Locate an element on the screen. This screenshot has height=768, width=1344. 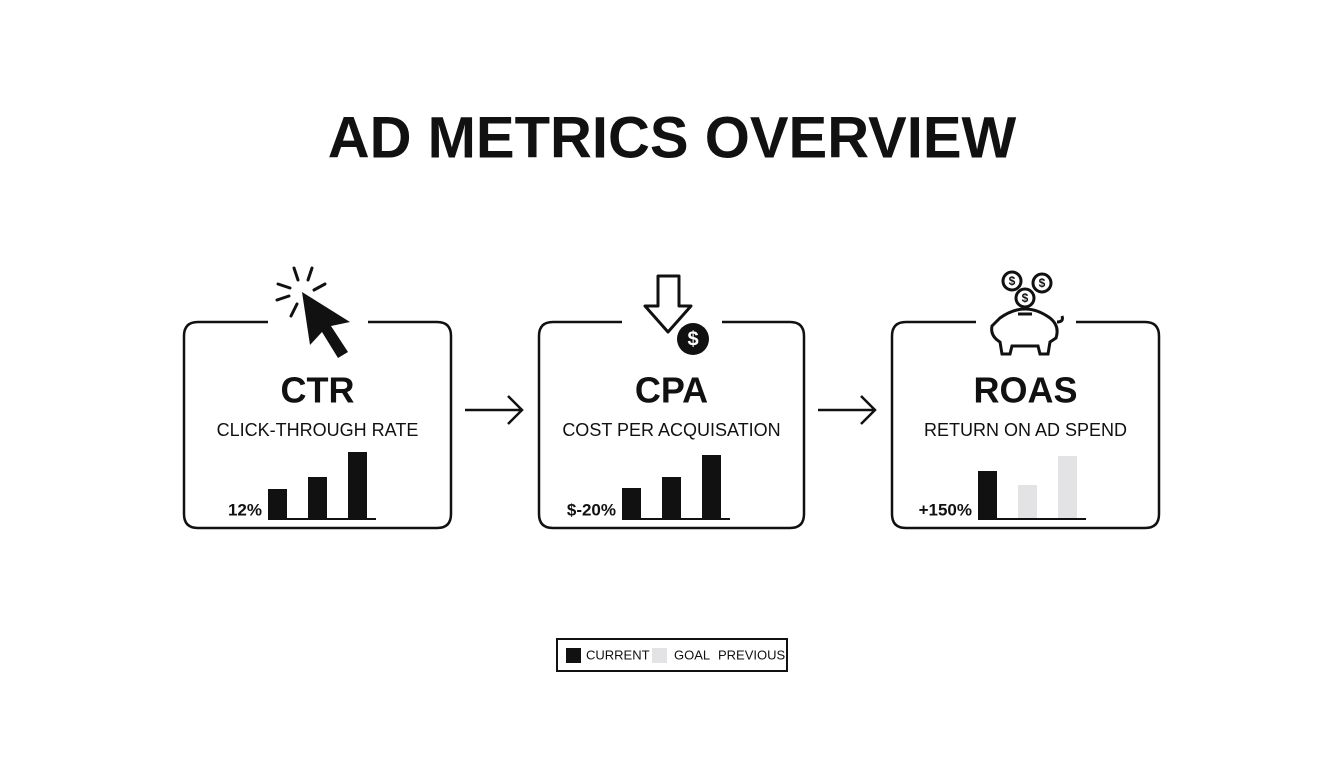
legend-label: CURRENT is located at coordinates (618, 654).